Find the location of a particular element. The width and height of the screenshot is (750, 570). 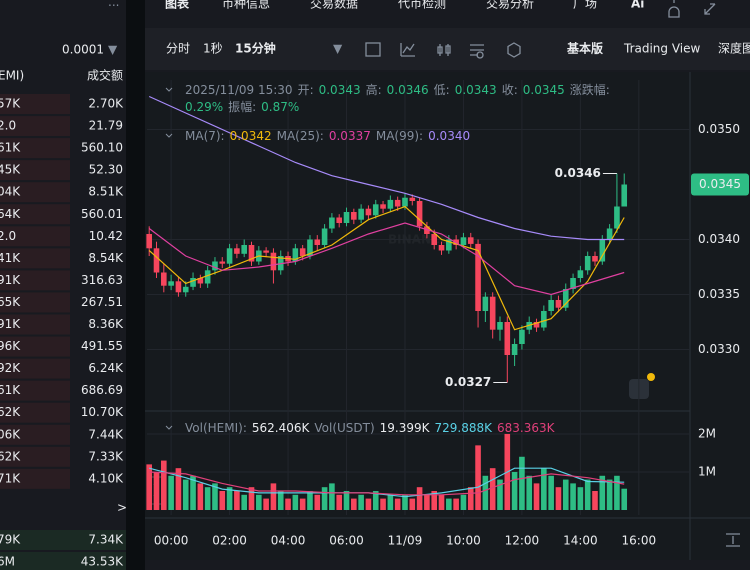

interval: 分时 is located at coordinates (178, 49).